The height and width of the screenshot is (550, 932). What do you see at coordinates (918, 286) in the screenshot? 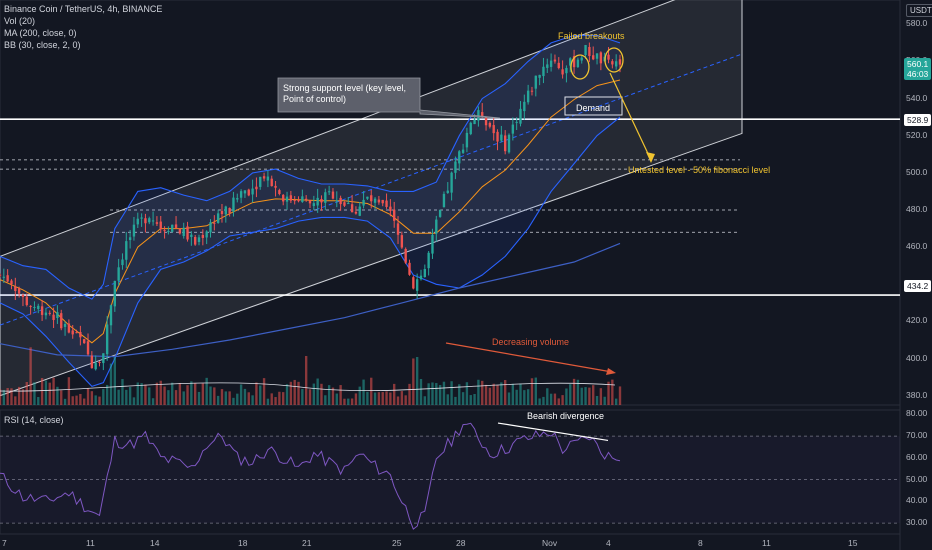
I see `support-level-badge: 434.2` at bounding box center [918, 286].